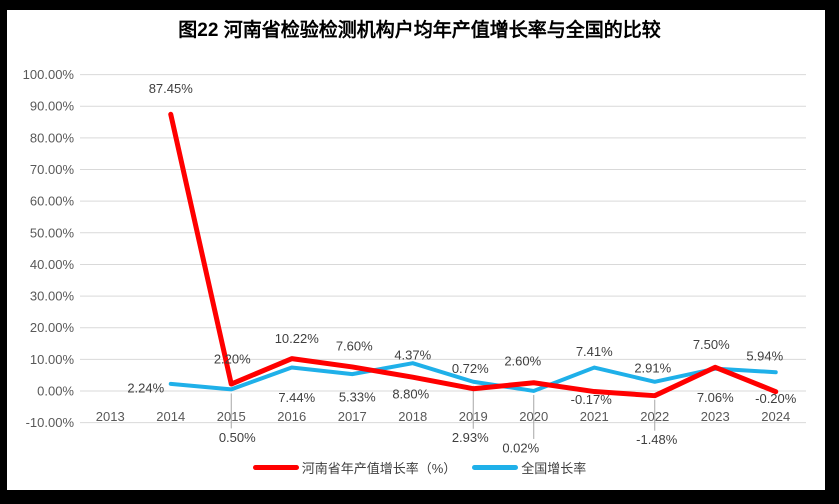 This screenshot has height=504, width=839. What do you see at coordinates (52, 106) in the screenshot?
I see `svg-text: 90.00%` at bounding box center [52, 106].